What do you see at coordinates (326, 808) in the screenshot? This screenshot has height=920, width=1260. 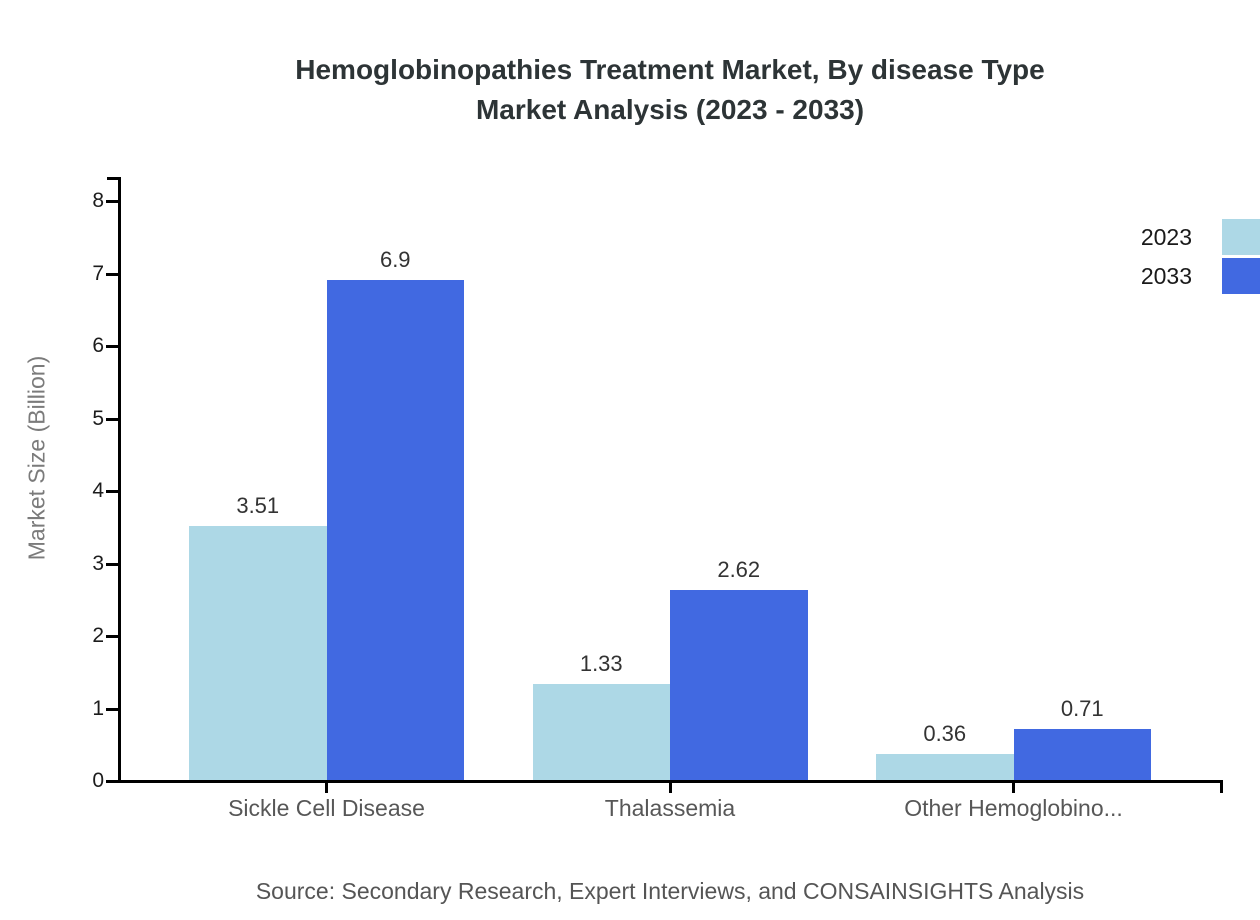 I see `category-label: Sickle Cell Disease` at bounding box center [326, 808].